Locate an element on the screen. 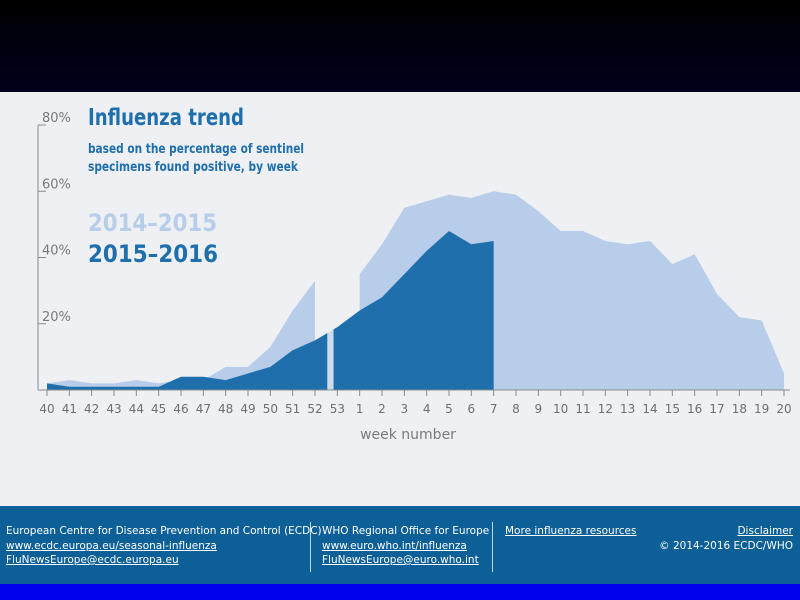 The image size is (800, 600). y-tick-label: 80% is located at coordinates (56, 118).